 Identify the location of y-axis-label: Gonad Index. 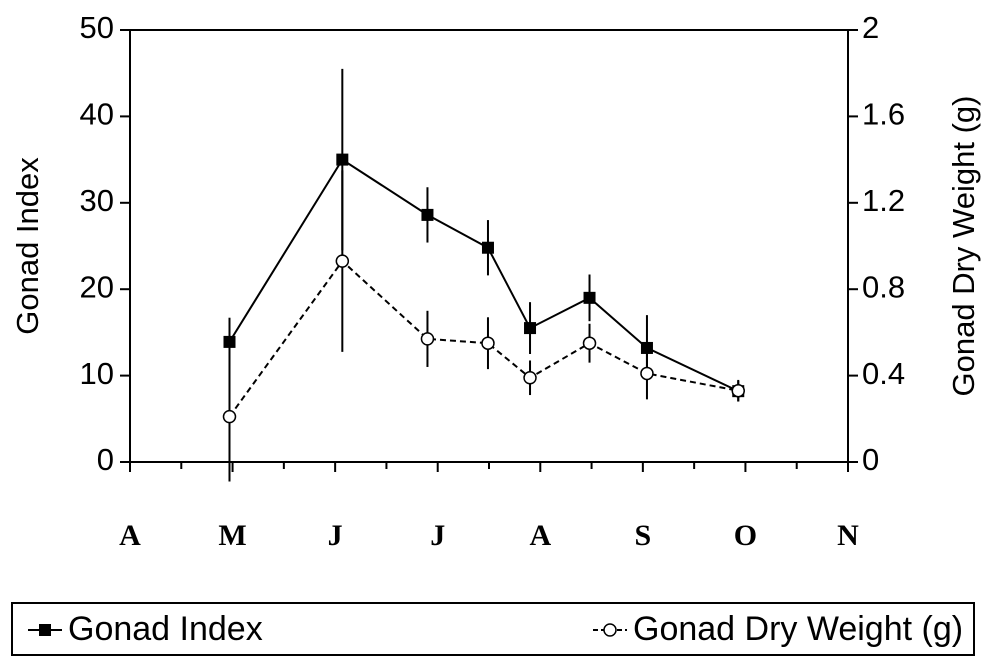
(27, 246).